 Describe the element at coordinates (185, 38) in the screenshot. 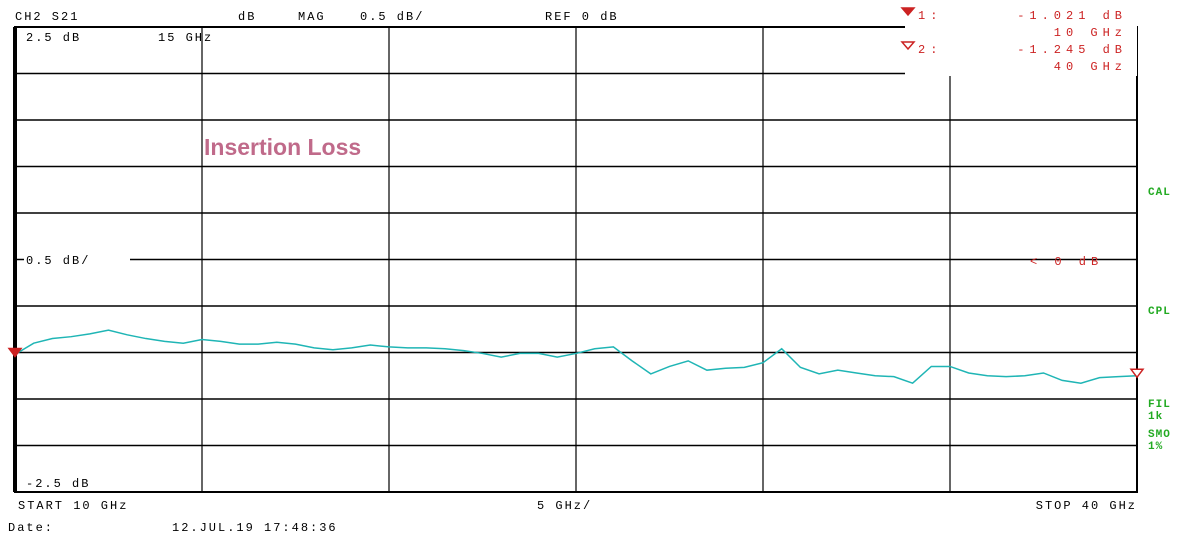

I see `top-freq-label: 15 GHz` at that location.